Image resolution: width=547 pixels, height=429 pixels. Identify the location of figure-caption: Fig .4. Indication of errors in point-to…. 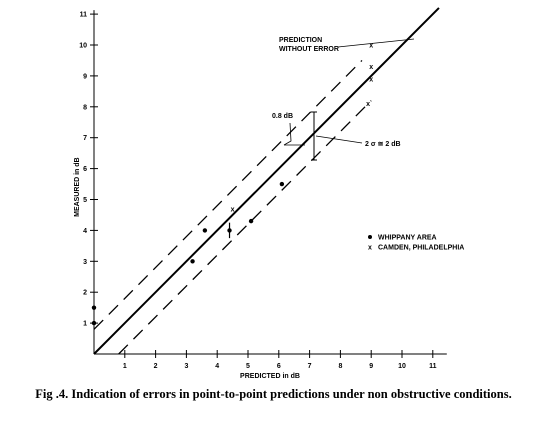
(273, 394).